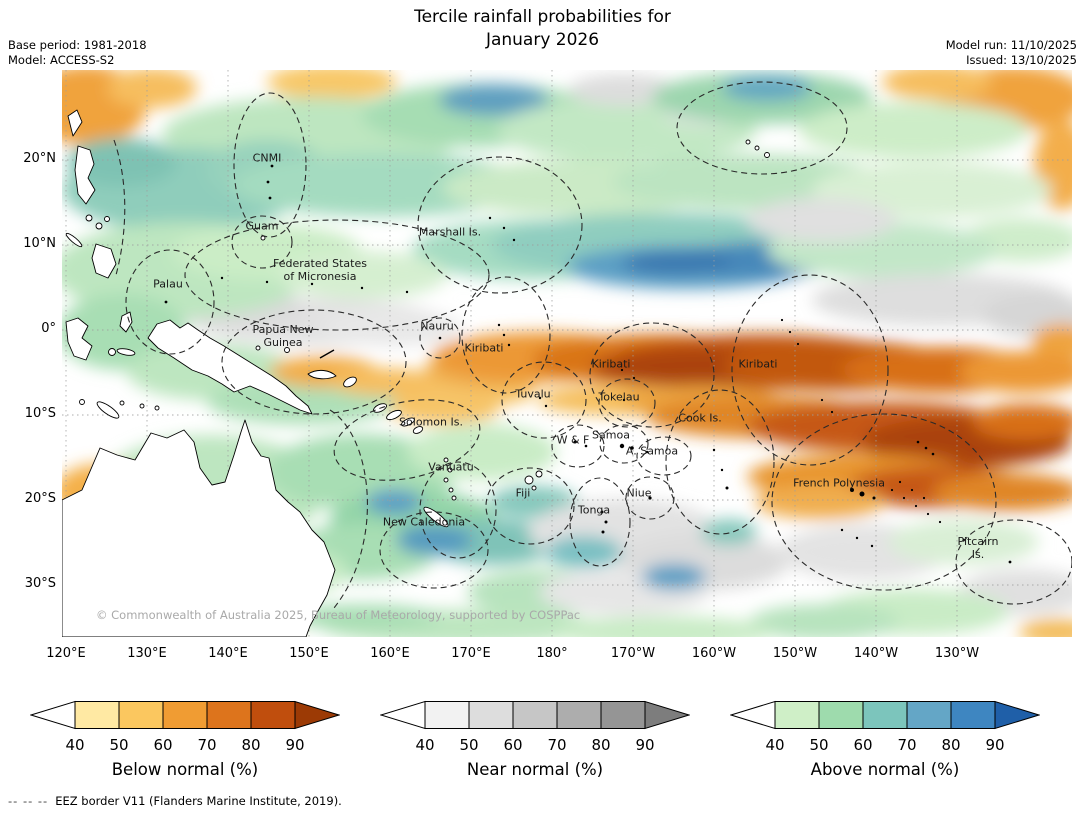 This screenshot has width=1085, height=816. Describe the element at coordinates (185, 769) in the screenshot. I see `legend-label: Below normal (%)` at that location.